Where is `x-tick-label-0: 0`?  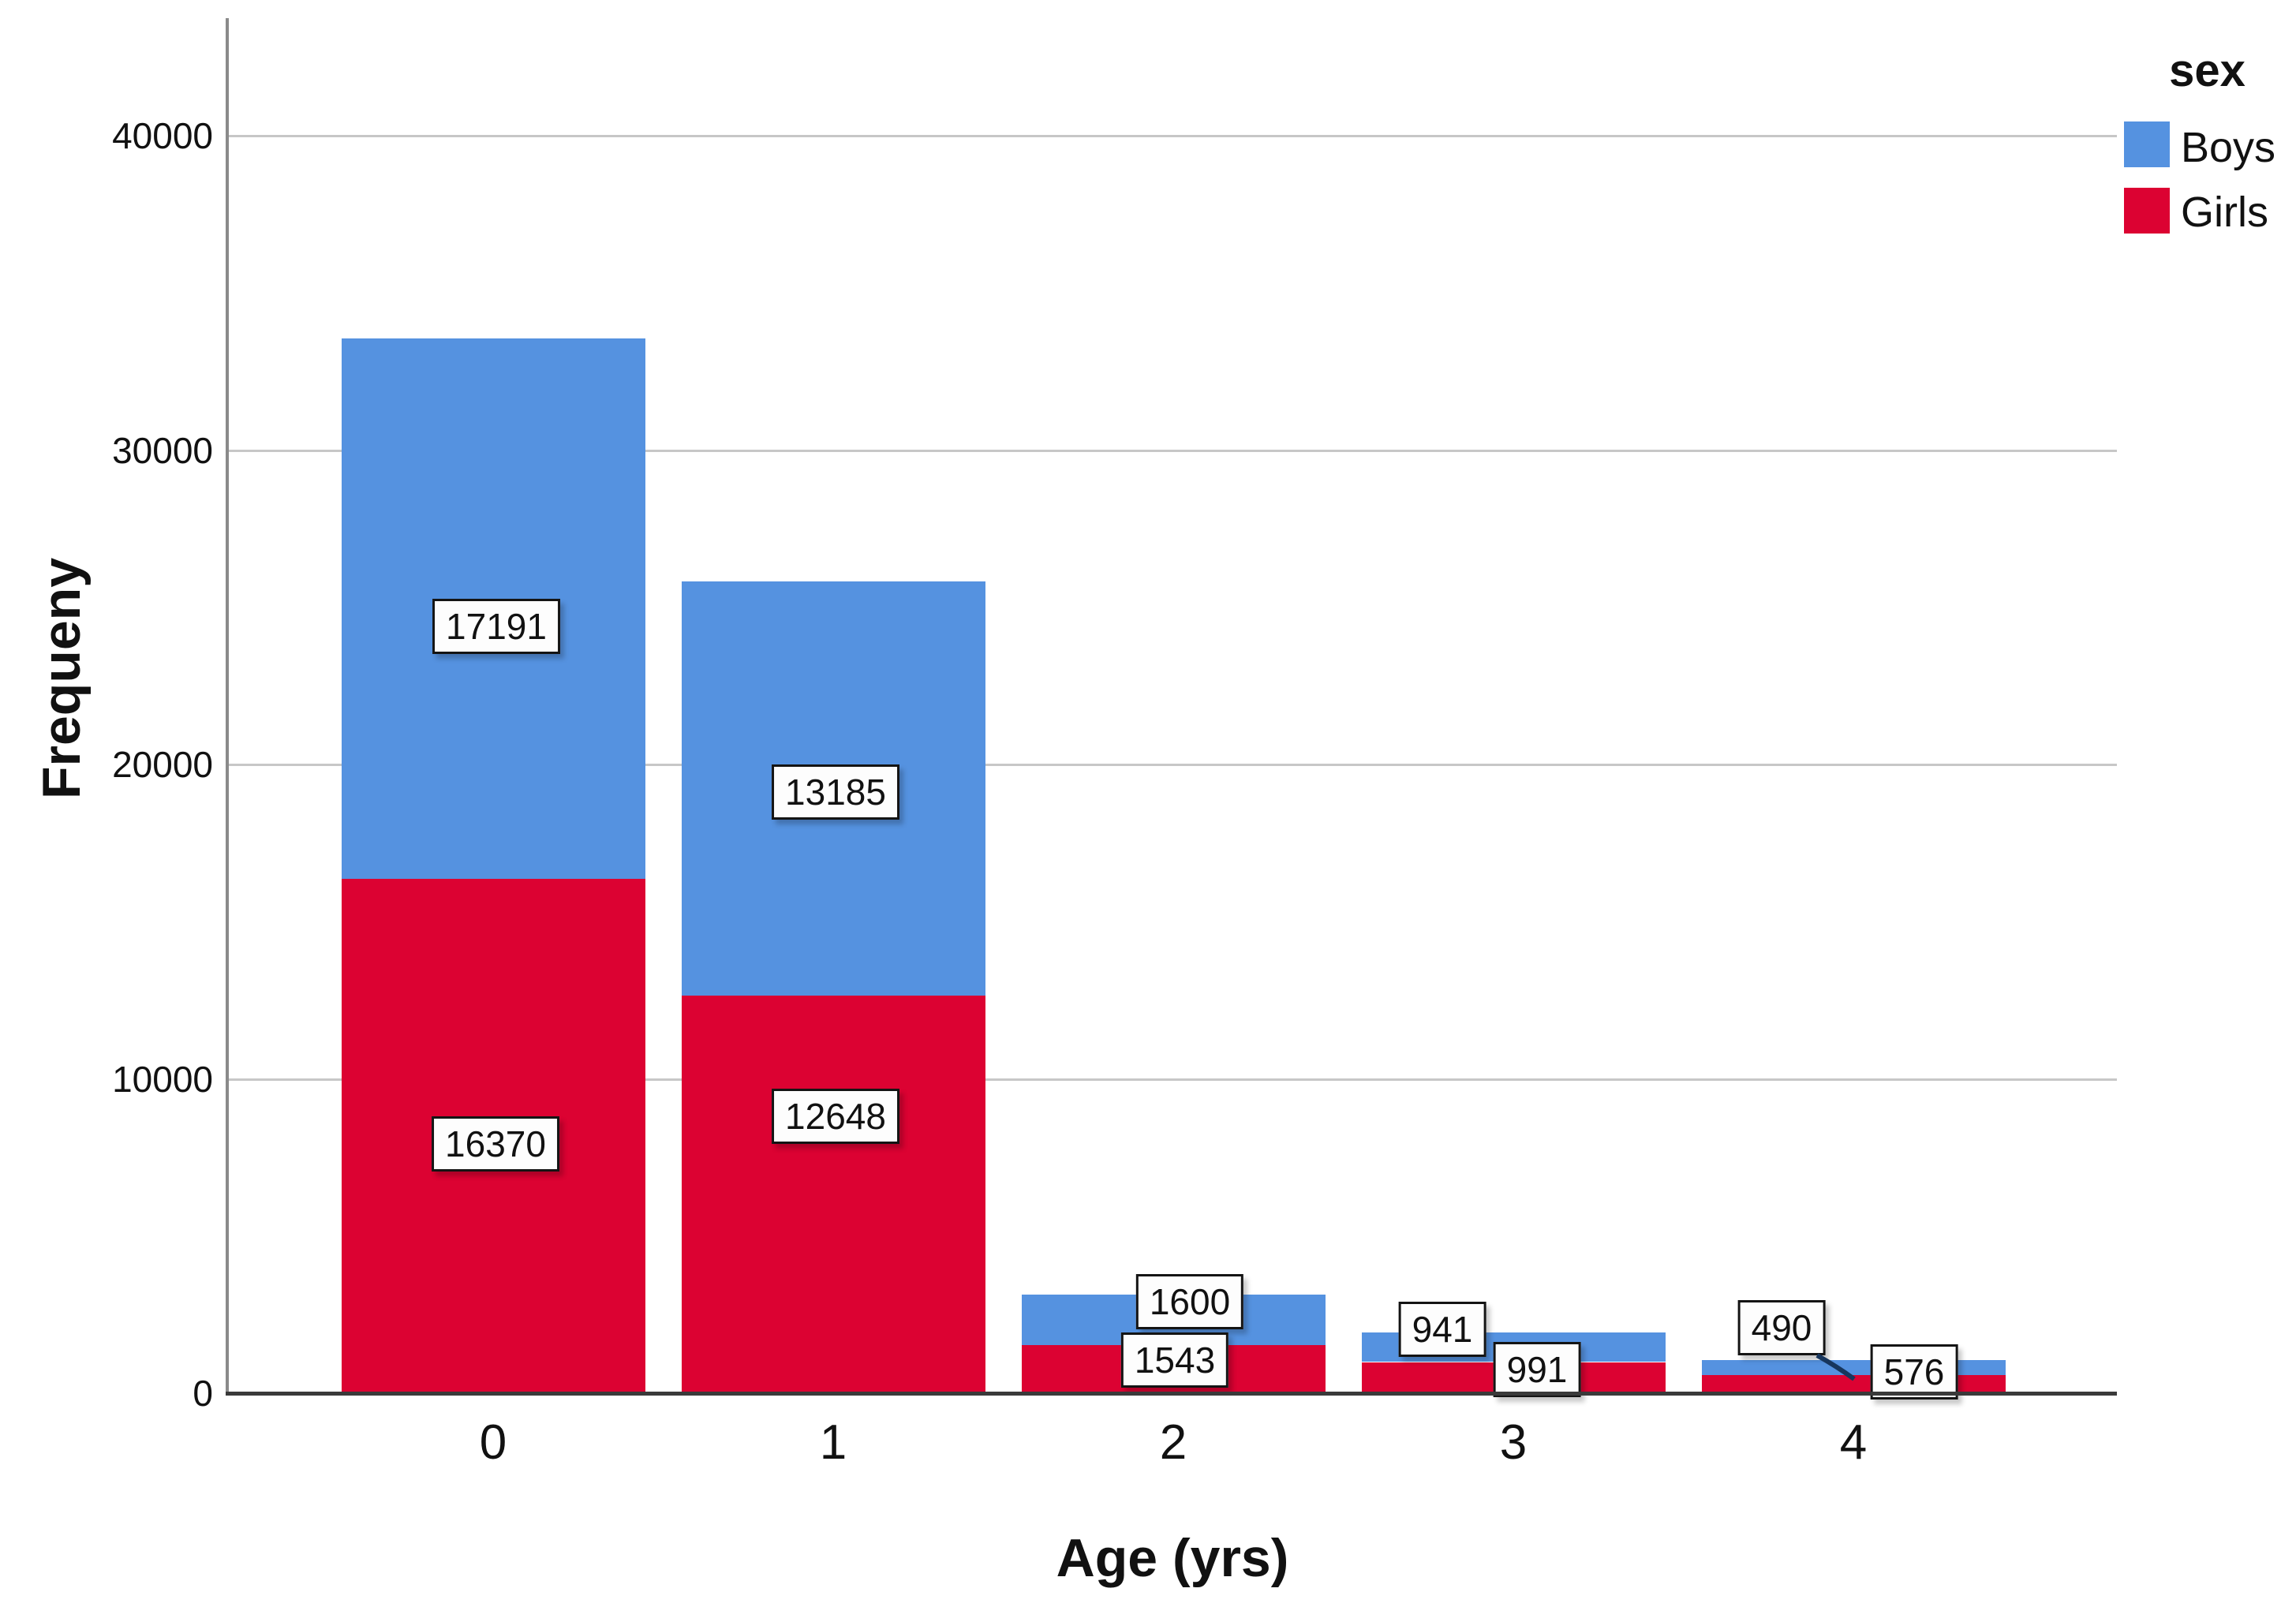
x-tick-label-0: 0 is located at coordinates (493, 1442).